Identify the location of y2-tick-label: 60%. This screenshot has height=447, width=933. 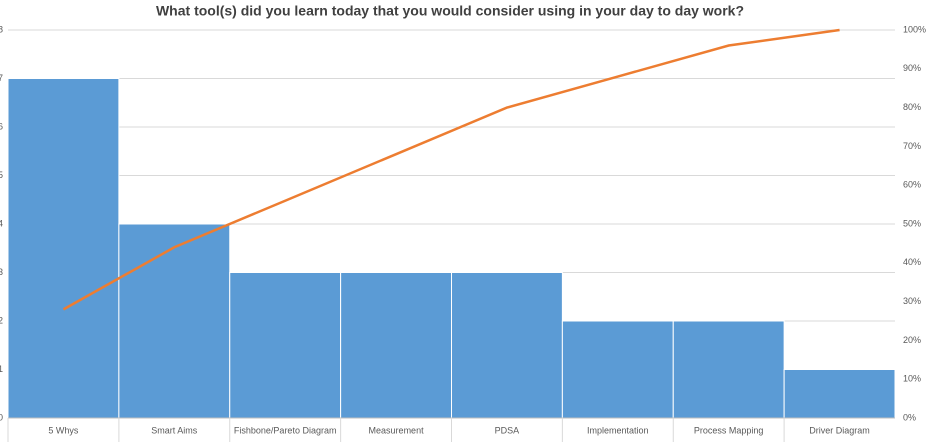
(912, 185).